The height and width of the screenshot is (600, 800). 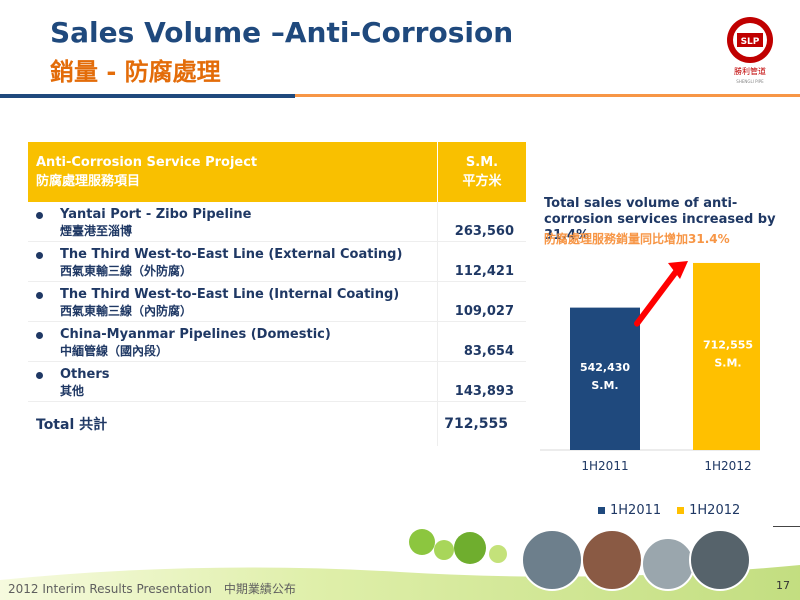 I want to click on sales-bar-chart: 542,430 S.M. 1H2011 712,555 S.M. 1H2012, so click(x=650, y=366).